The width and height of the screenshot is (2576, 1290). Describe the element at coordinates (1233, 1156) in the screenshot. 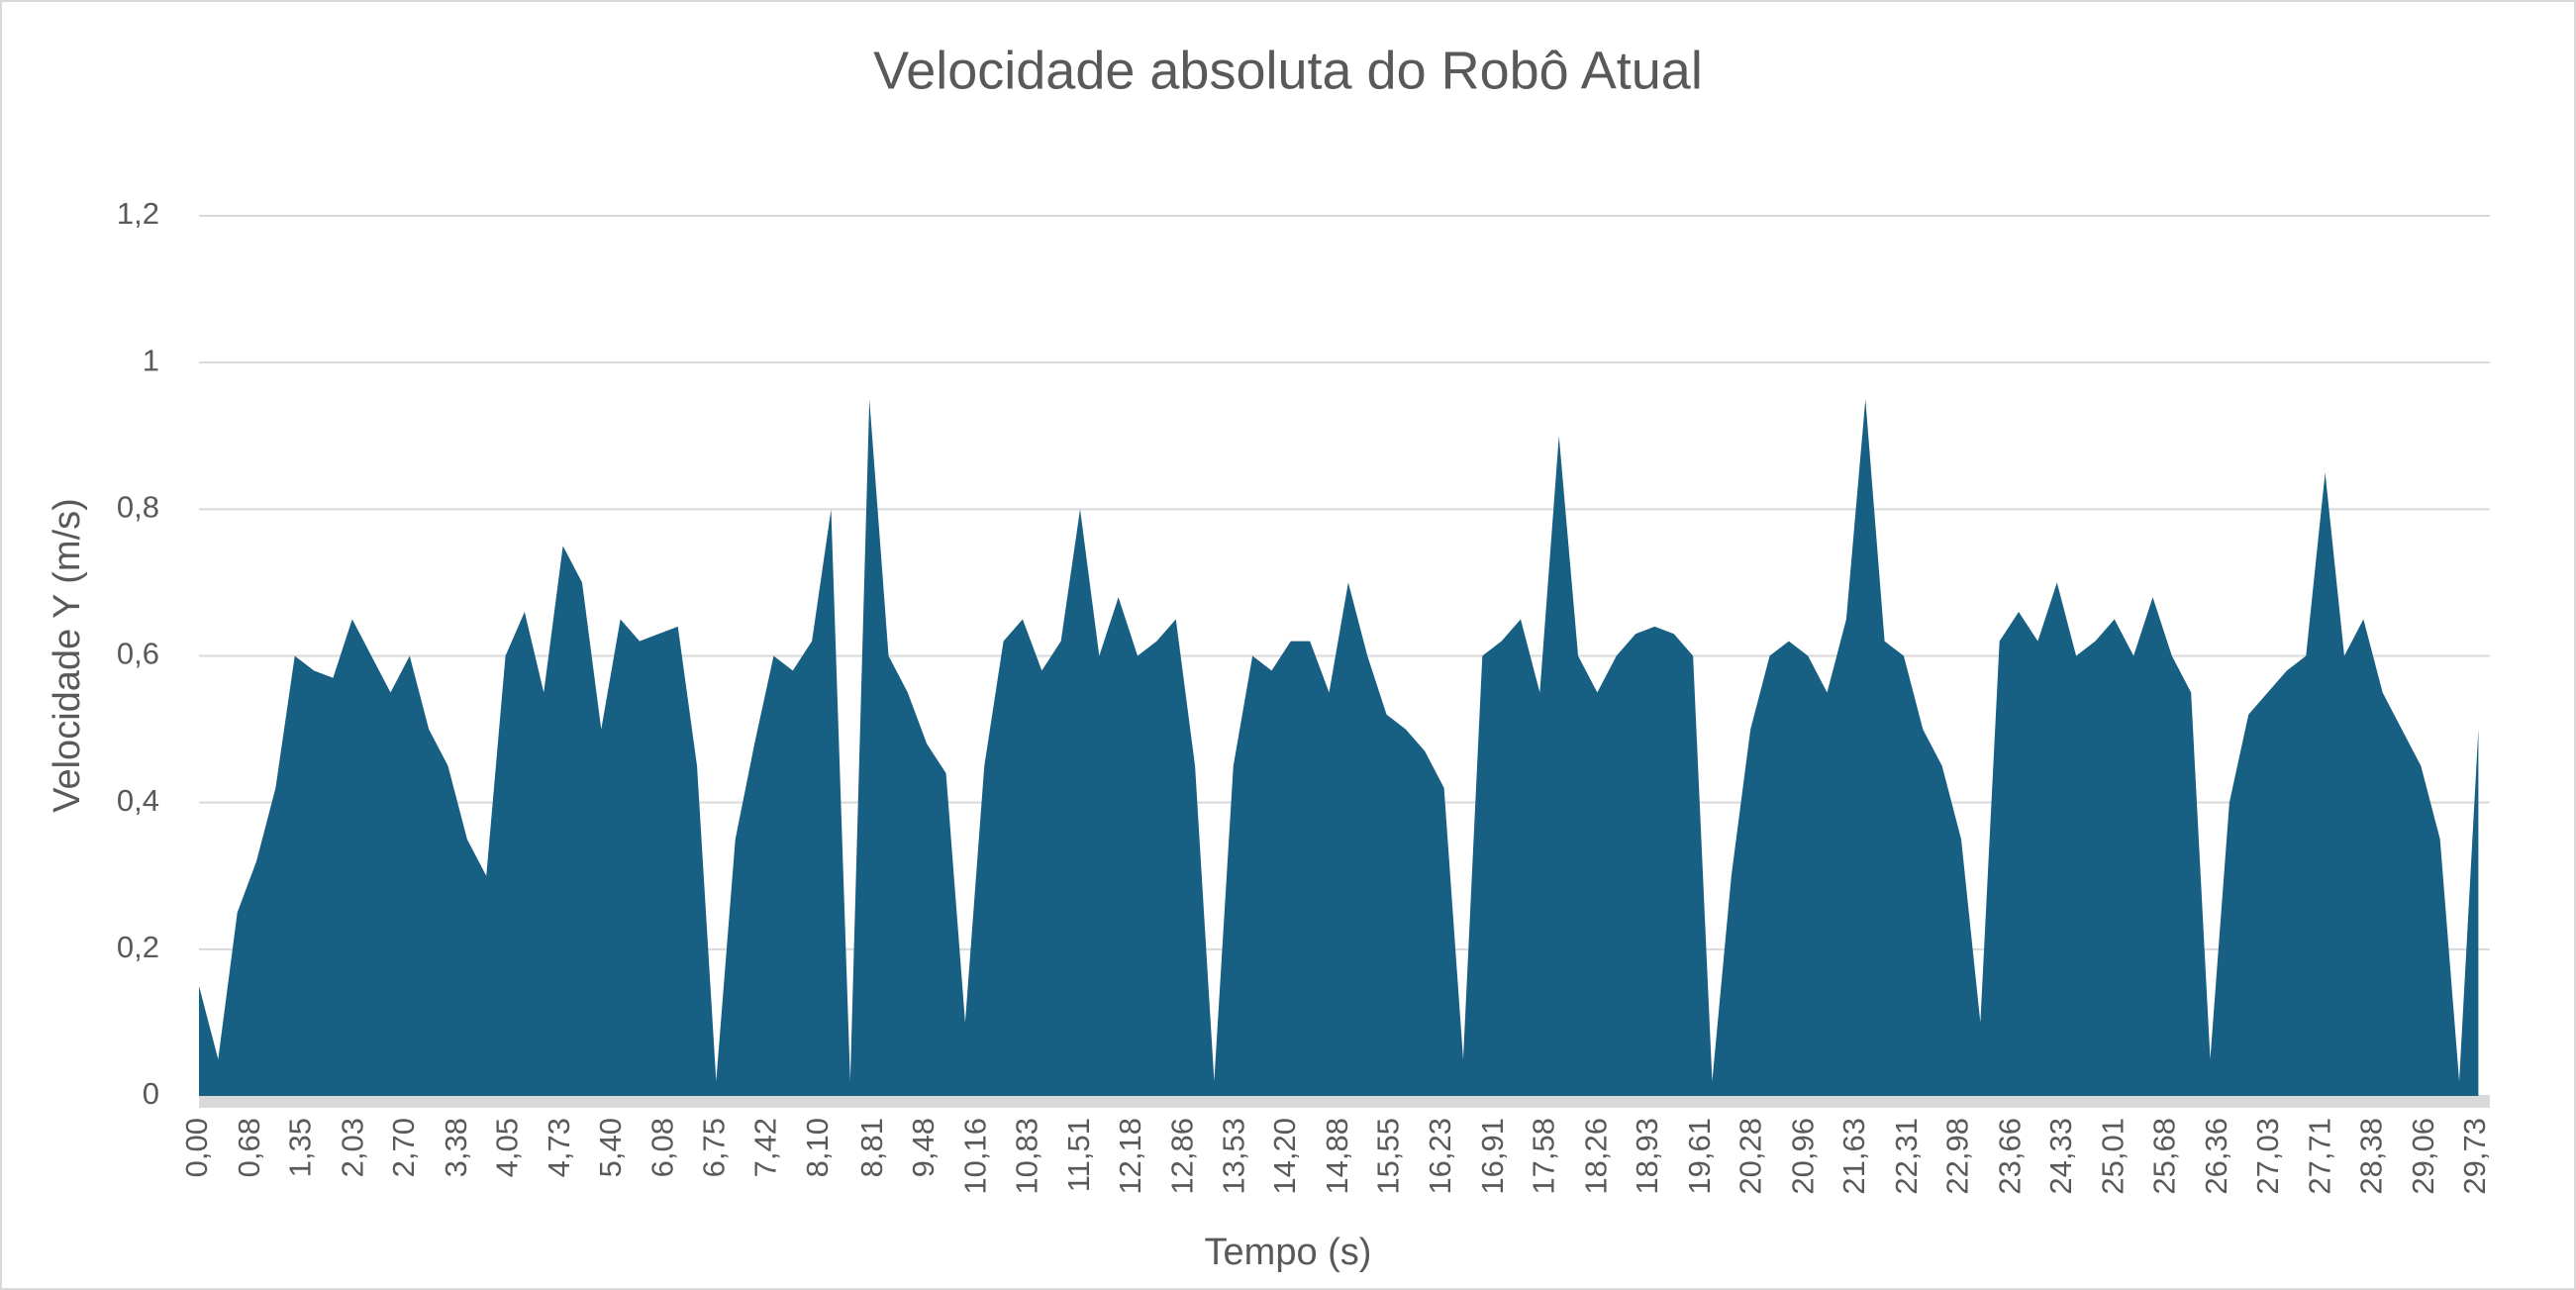

I see `x-tick-label: 13,53` at that location.